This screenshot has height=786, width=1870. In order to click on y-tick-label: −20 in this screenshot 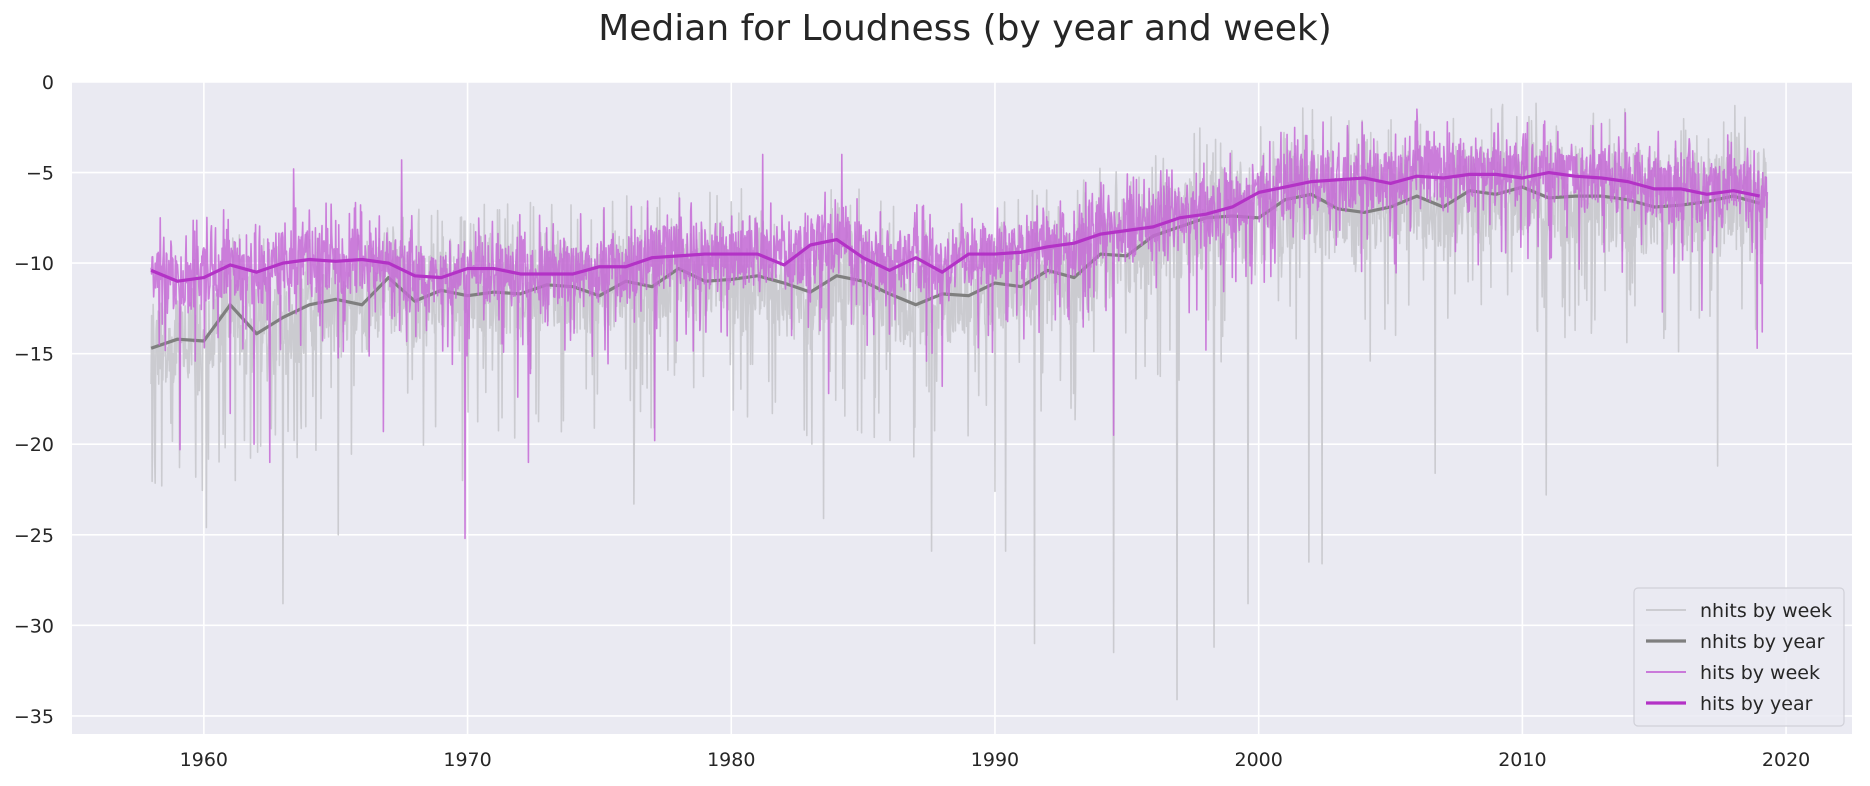, I will do `click(34, 445)`.